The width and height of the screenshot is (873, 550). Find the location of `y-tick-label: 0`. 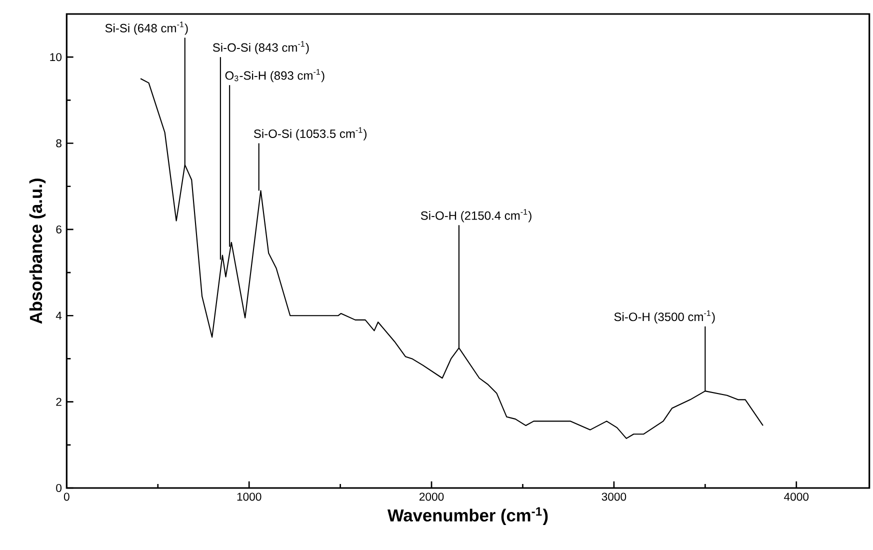

y-tick-label: 0 is located at coordinates (59, 488).